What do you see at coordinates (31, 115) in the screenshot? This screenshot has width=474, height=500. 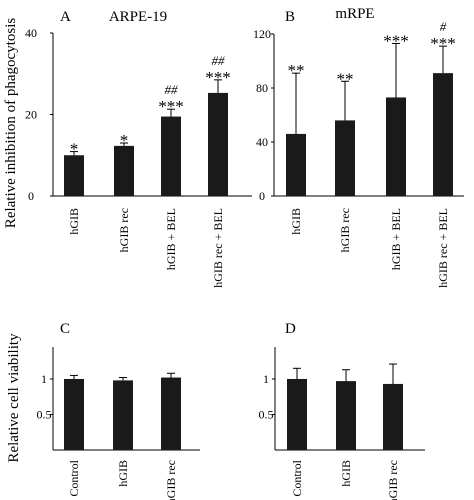 I see `panel-a-y-tick-label: 20` at bounding box center [31, 115].